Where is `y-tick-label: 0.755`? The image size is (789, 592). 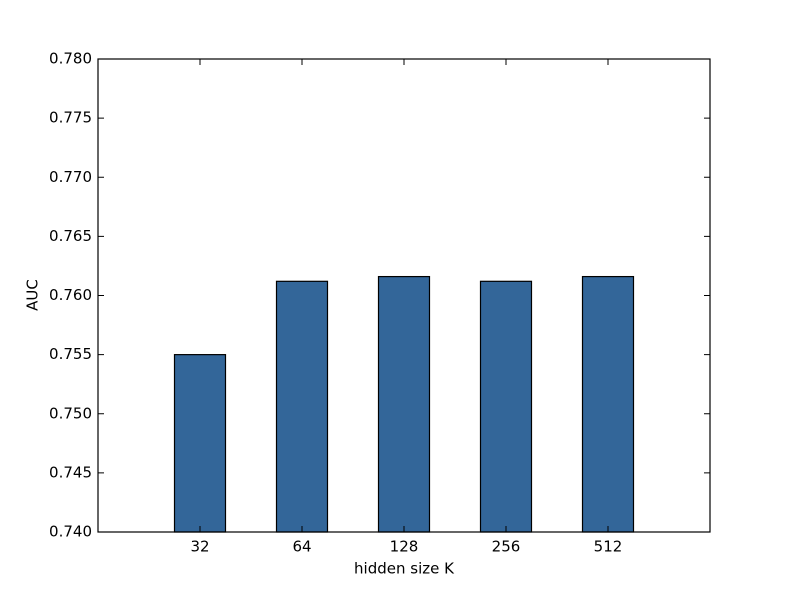 y-tick-label: 0.755 is located at coordinates (70, 354).